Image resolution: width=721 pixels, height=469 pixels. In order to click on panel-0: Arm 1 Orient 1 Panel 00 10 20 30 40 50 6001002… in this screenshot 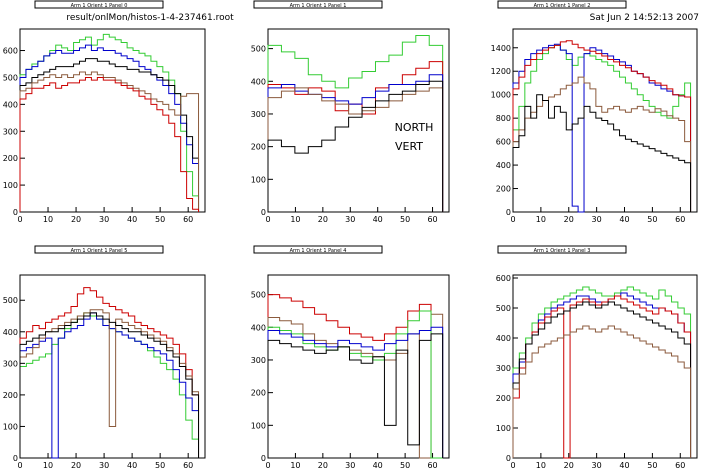, I will do `click(104, 112)`.